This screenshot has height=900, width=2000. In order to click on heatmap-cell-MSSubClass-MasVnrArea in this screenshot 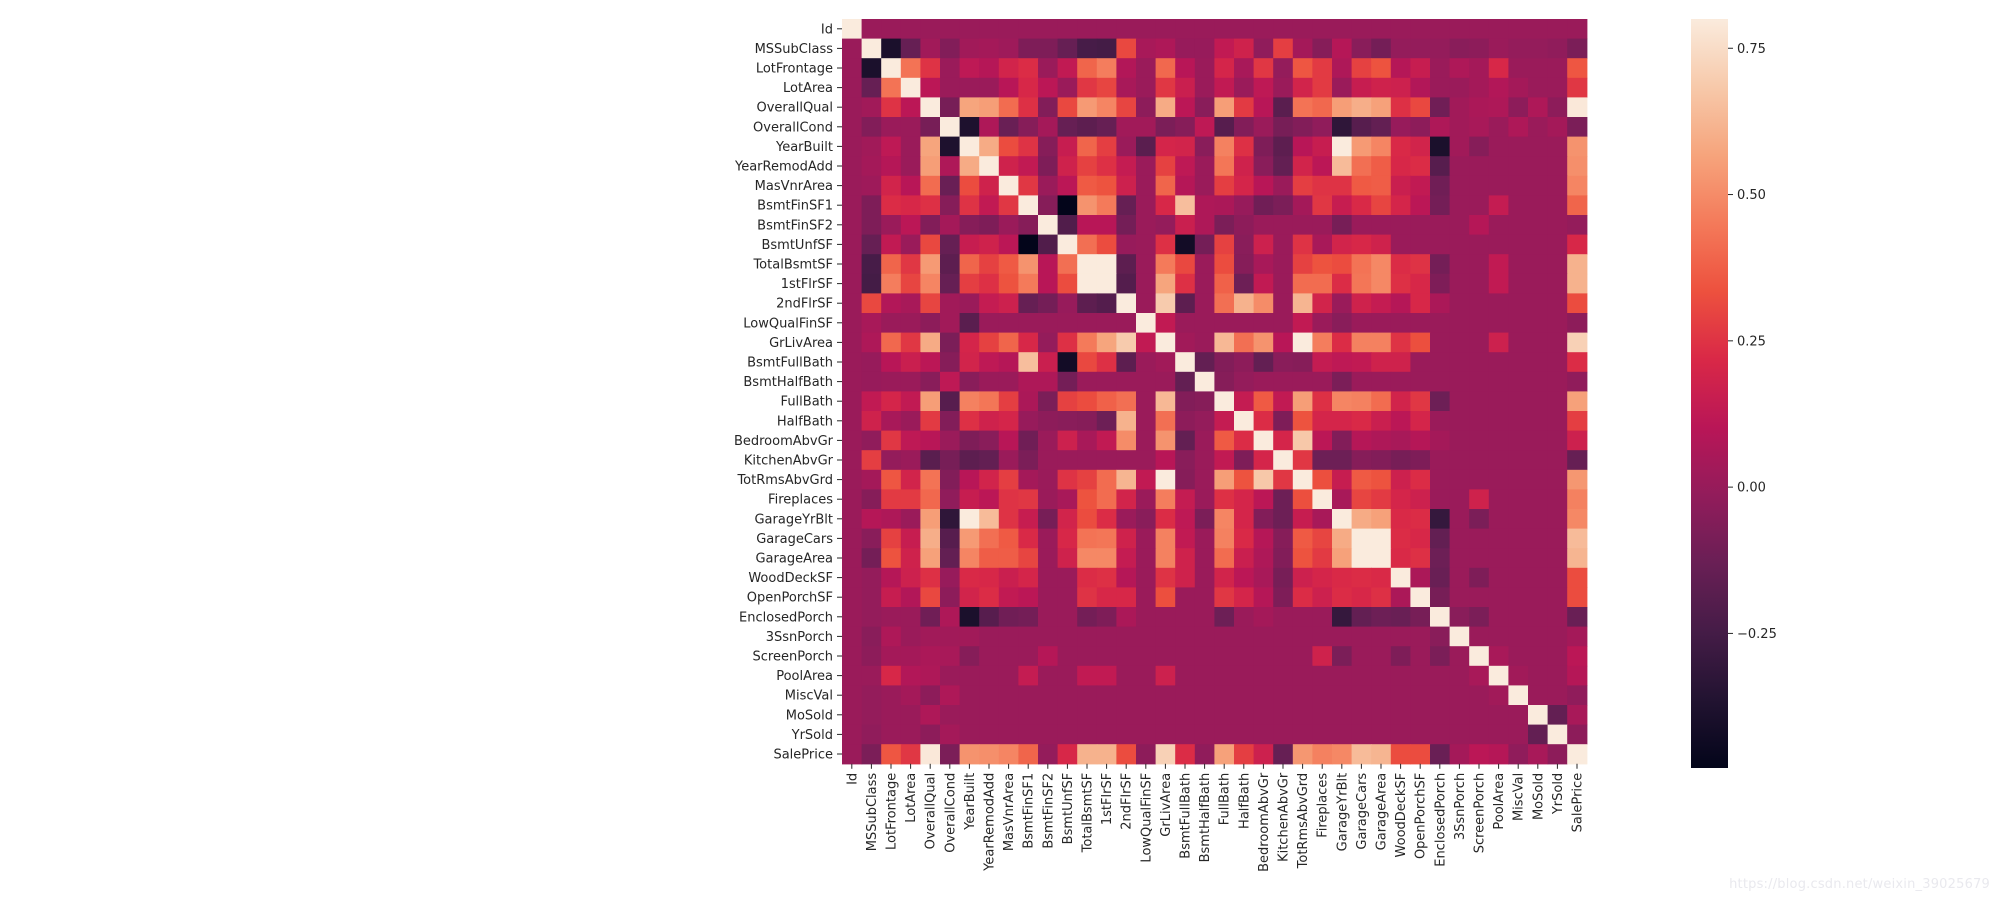, I will do `click(1008, 48)`.